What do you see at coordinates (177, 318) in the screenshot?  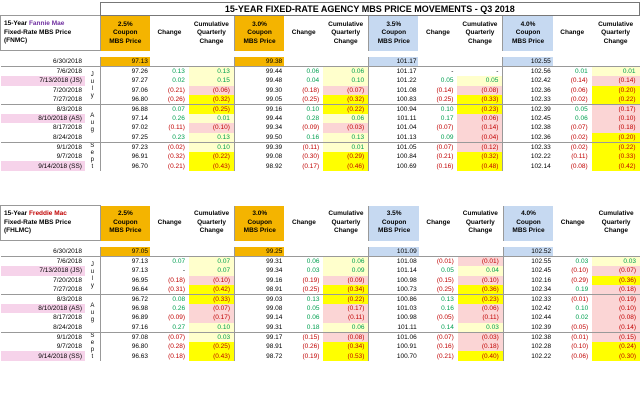 I see `change-cell: (0.09)` at bounding box center [177, 318].